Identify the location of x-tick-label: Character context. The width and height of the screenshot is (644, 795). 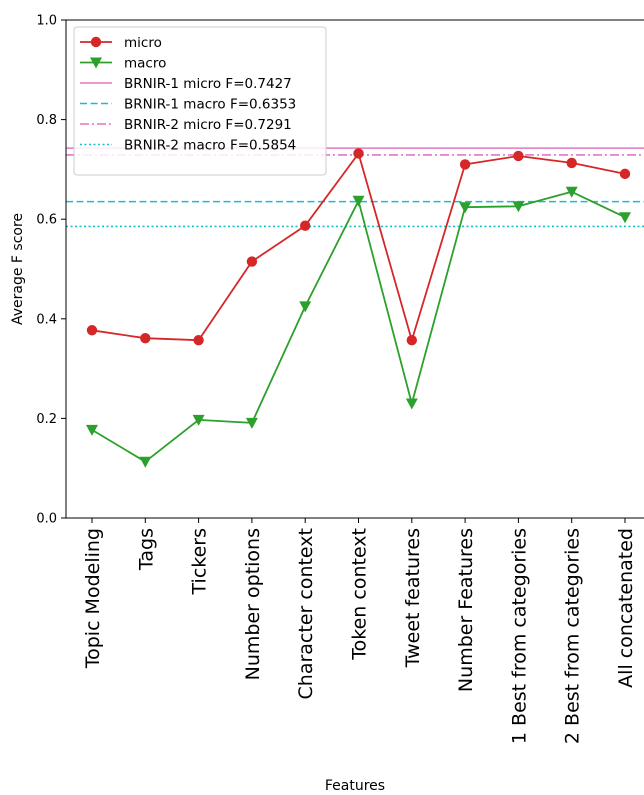
(306, 613).